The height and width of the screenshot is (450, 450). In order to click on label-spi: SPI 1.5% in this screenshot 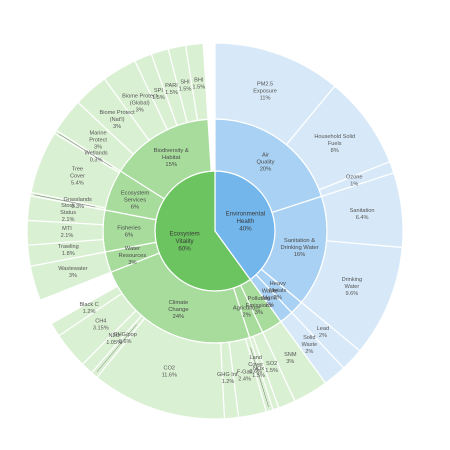, I will do `click(158, 94)`.